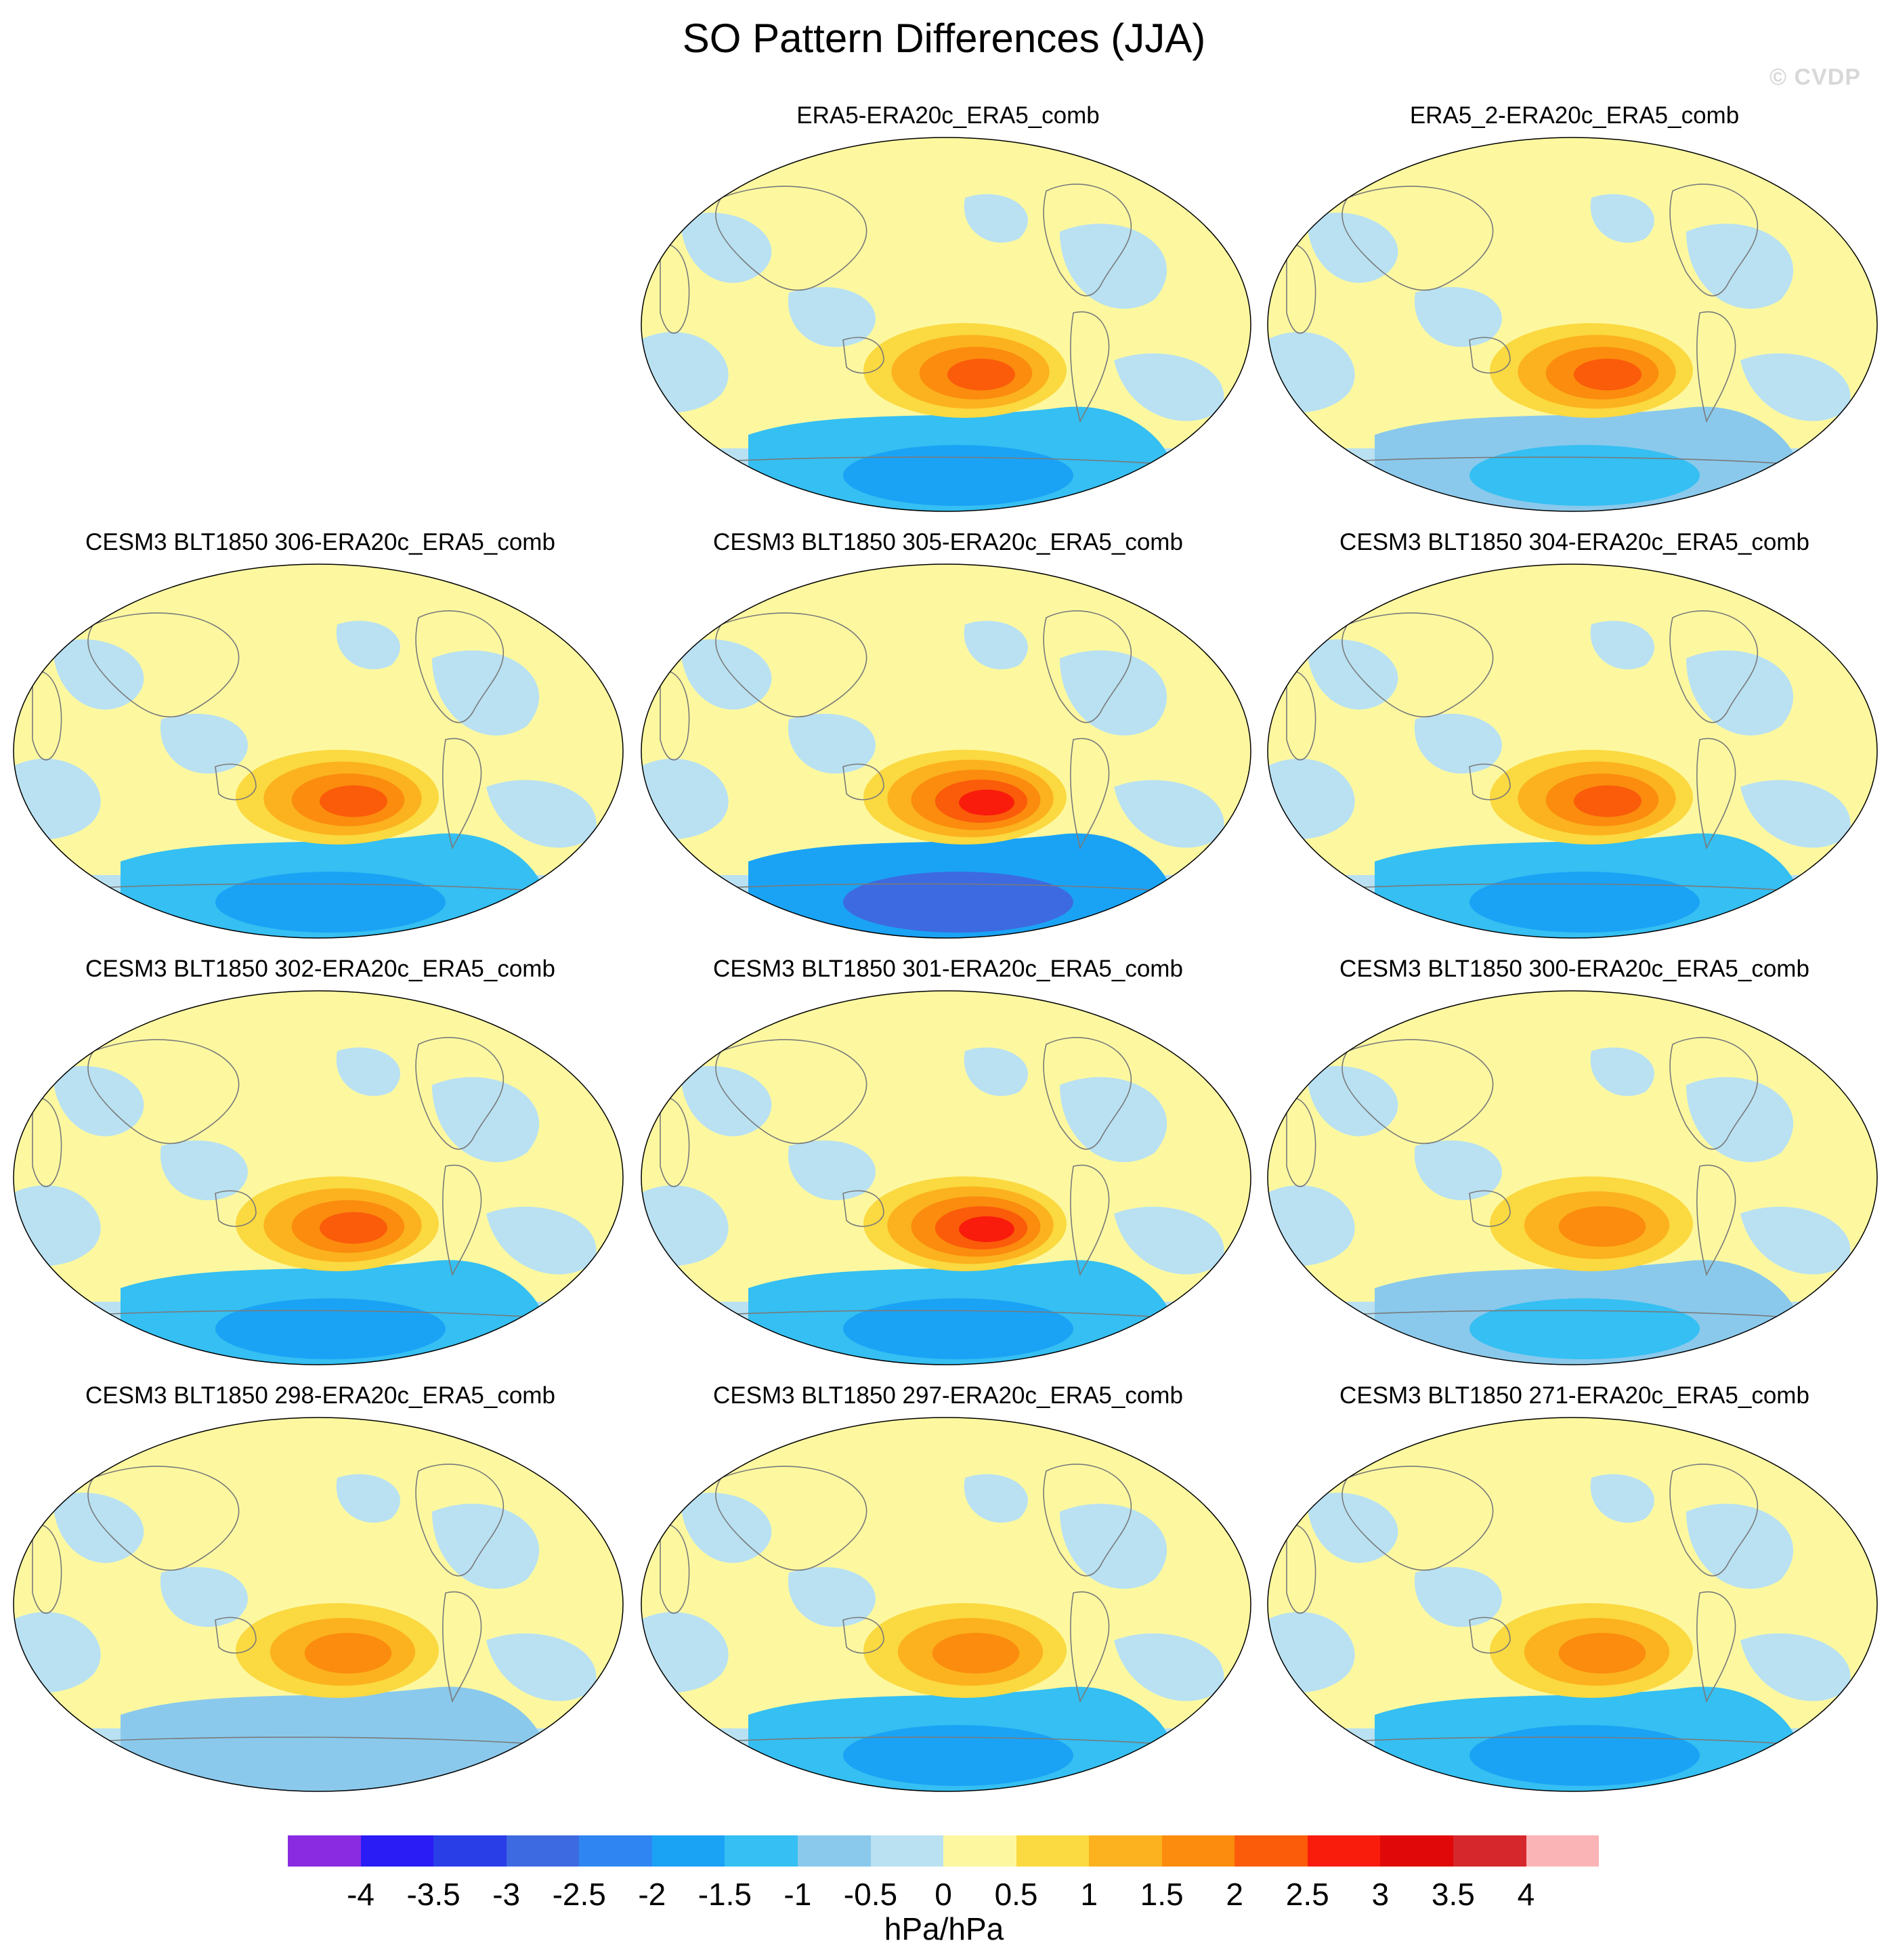  I want to click on map-panel: CESM3 BLT1850 297-ERA20c_ERA5_comb, so click(948, 1595).